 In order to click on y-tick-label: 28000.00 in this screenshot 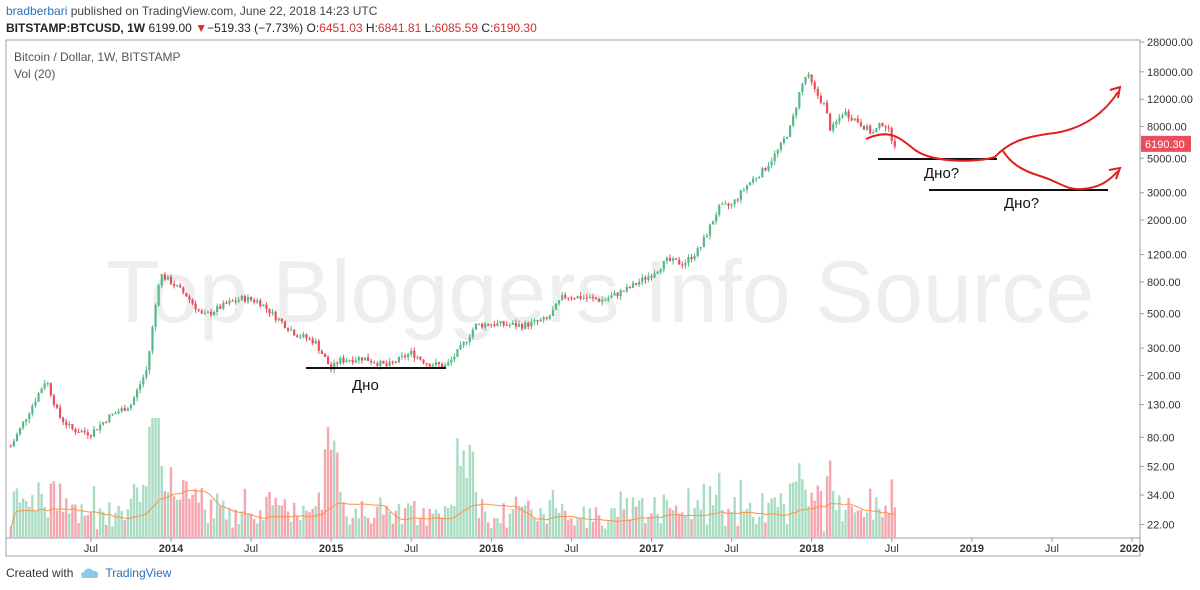, I will do `click(1170, 43)`.